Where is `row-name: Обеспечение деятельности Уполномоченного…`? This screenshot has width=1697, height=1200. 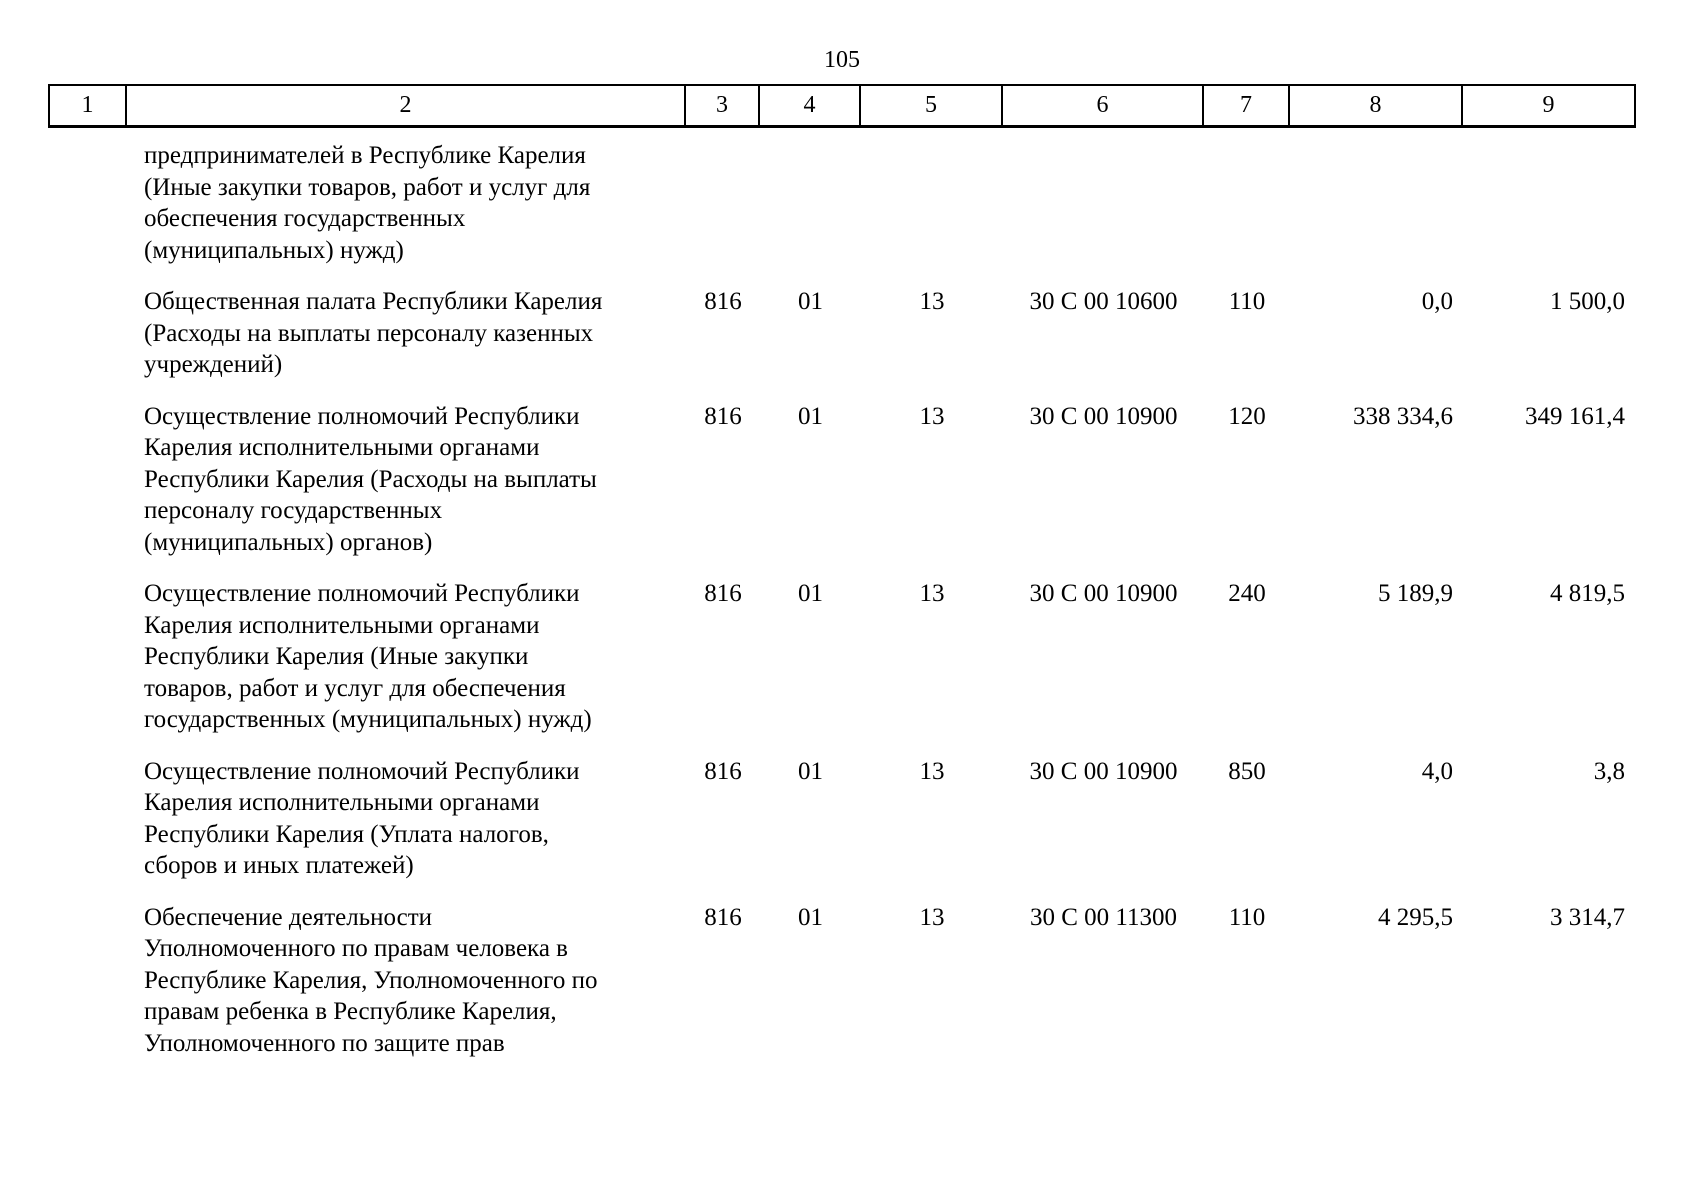
row-name: Обеспечение деятельности Уполномоченного… is located at coordinates (371, 980).